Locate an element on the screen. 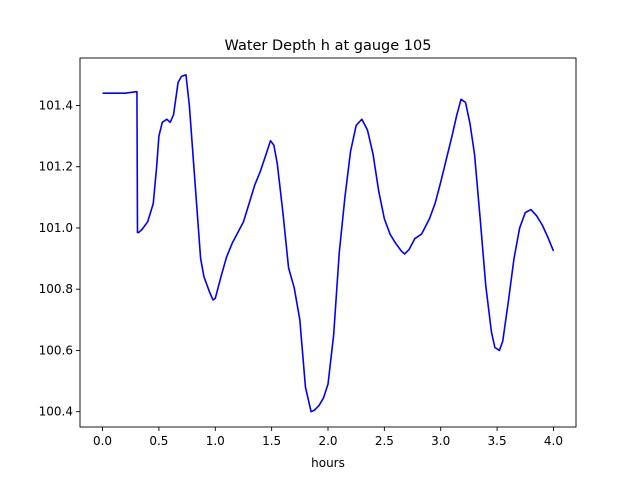 The image size is (640, 480). x-axis-label: hours is located at coordinates (328, 463).